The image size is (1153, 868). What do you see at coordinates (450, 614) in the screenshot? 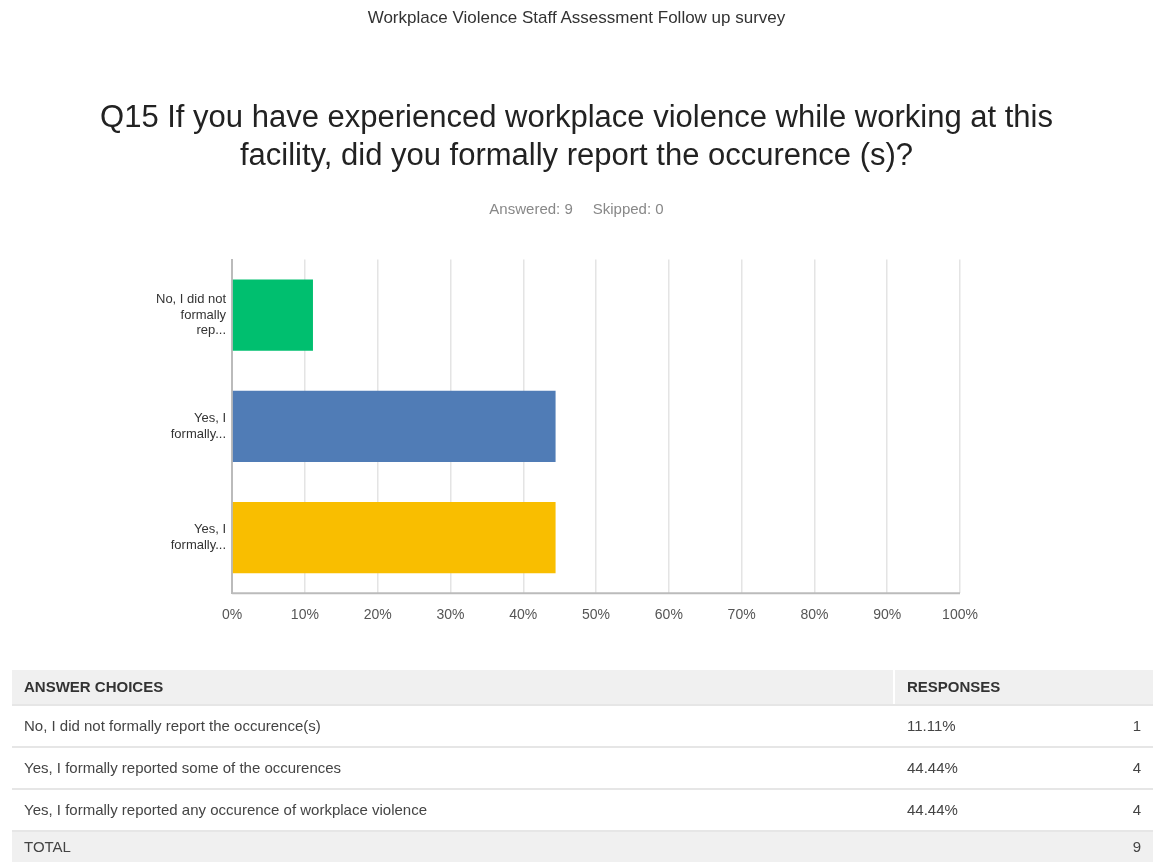
I see `x-tick-label: 30%` at bounding box center [450, 614].